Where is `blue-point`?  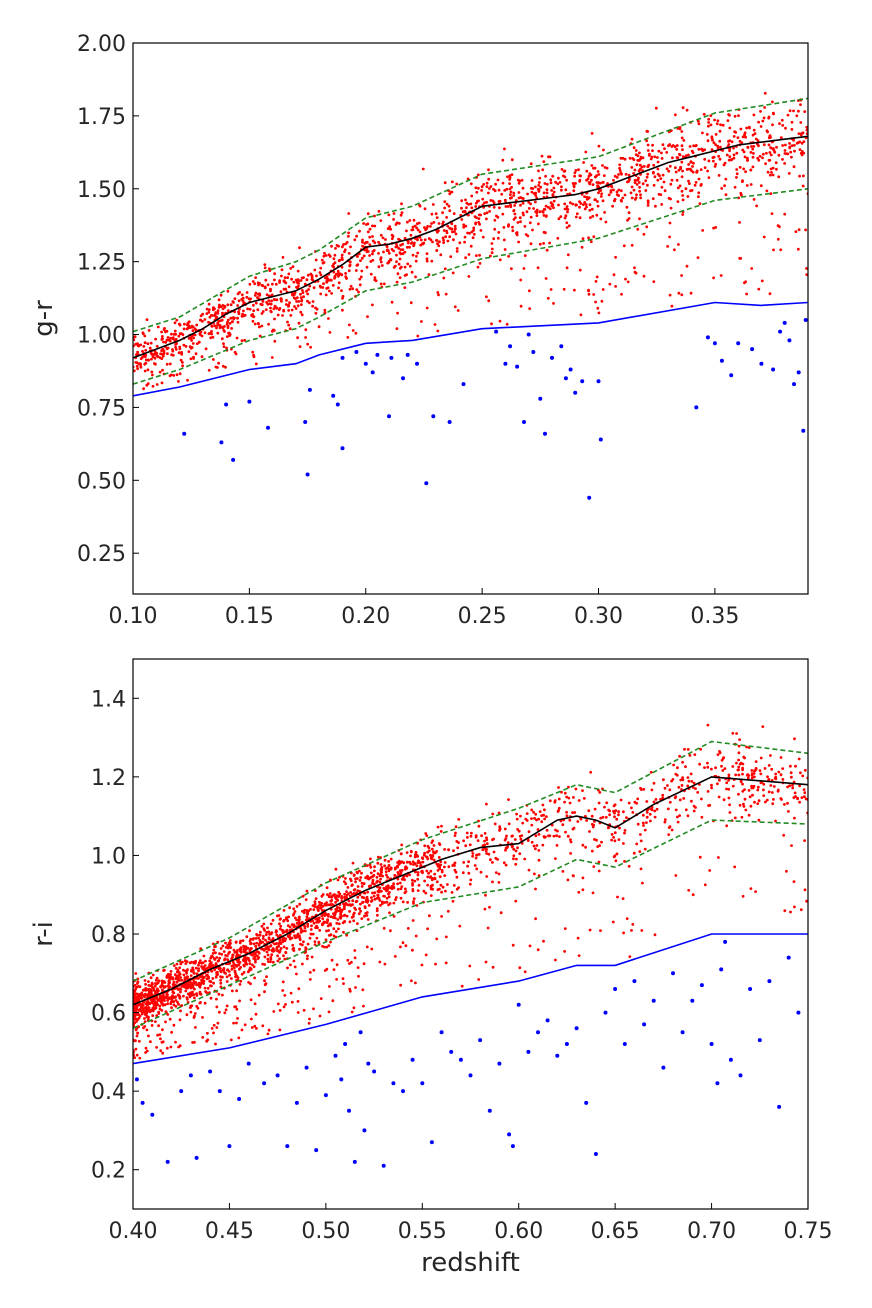 blue-point is located at coordinates (412, 1059).